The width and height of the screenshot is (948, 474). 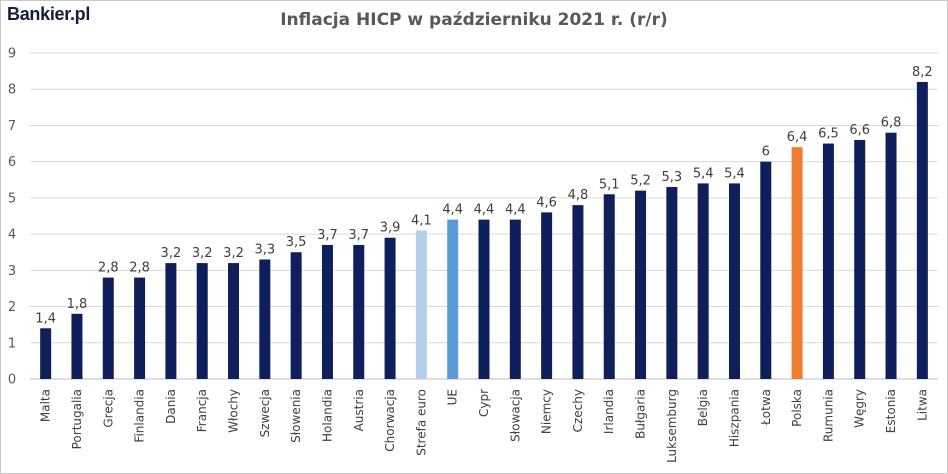 What do you see at coordinates (12, 126) in the screenshot?
I see `y-tick-label: 7` at bounding box center [12, 126].